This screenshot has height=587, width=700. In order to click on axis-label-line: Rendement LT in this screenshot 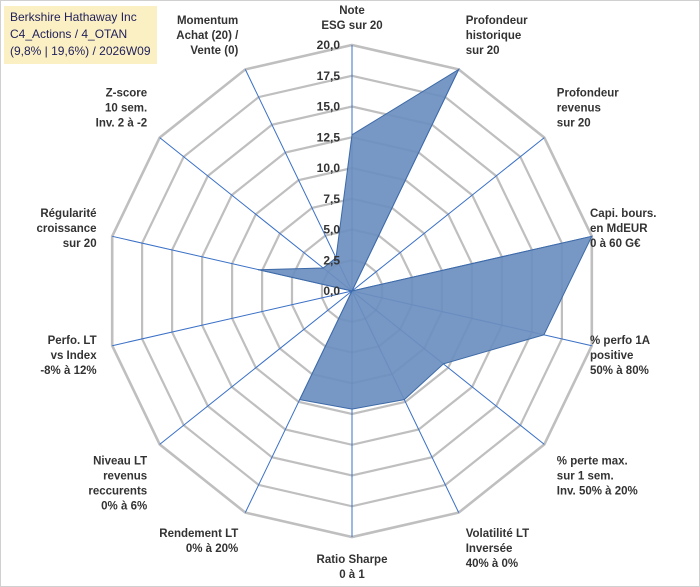, I will do `click(198, 534)`.